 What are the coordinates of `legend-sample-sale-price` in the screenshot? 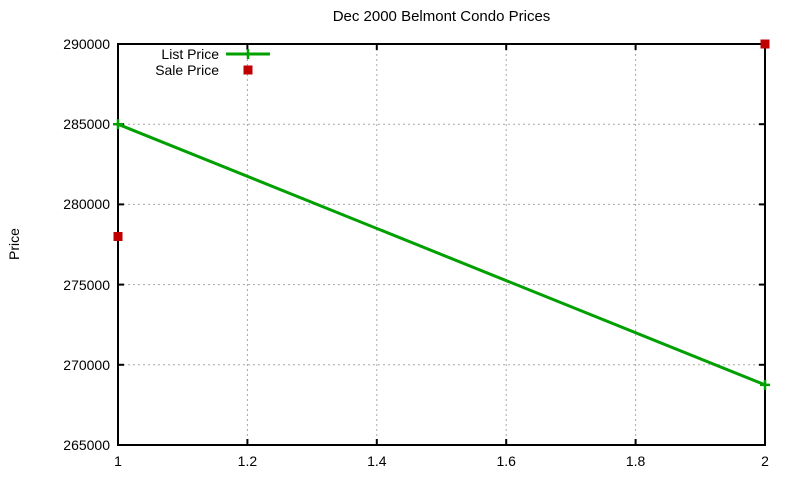 It's located at (248, 70).